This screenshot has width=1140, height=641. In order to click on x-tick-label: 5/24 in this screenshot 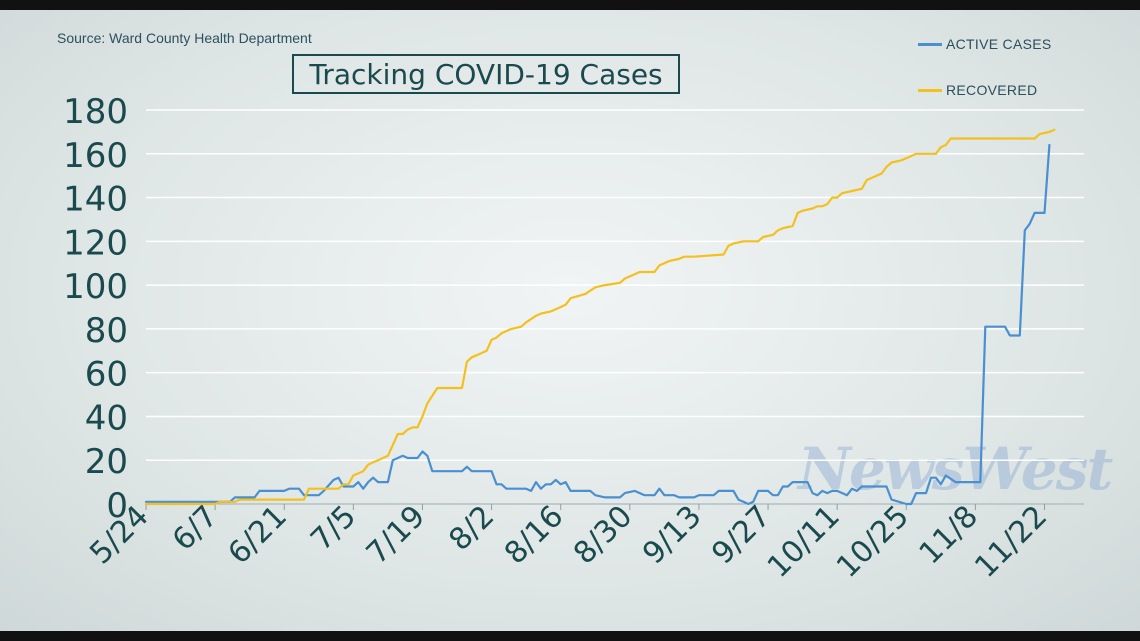, I will do `click(119, 535)`.